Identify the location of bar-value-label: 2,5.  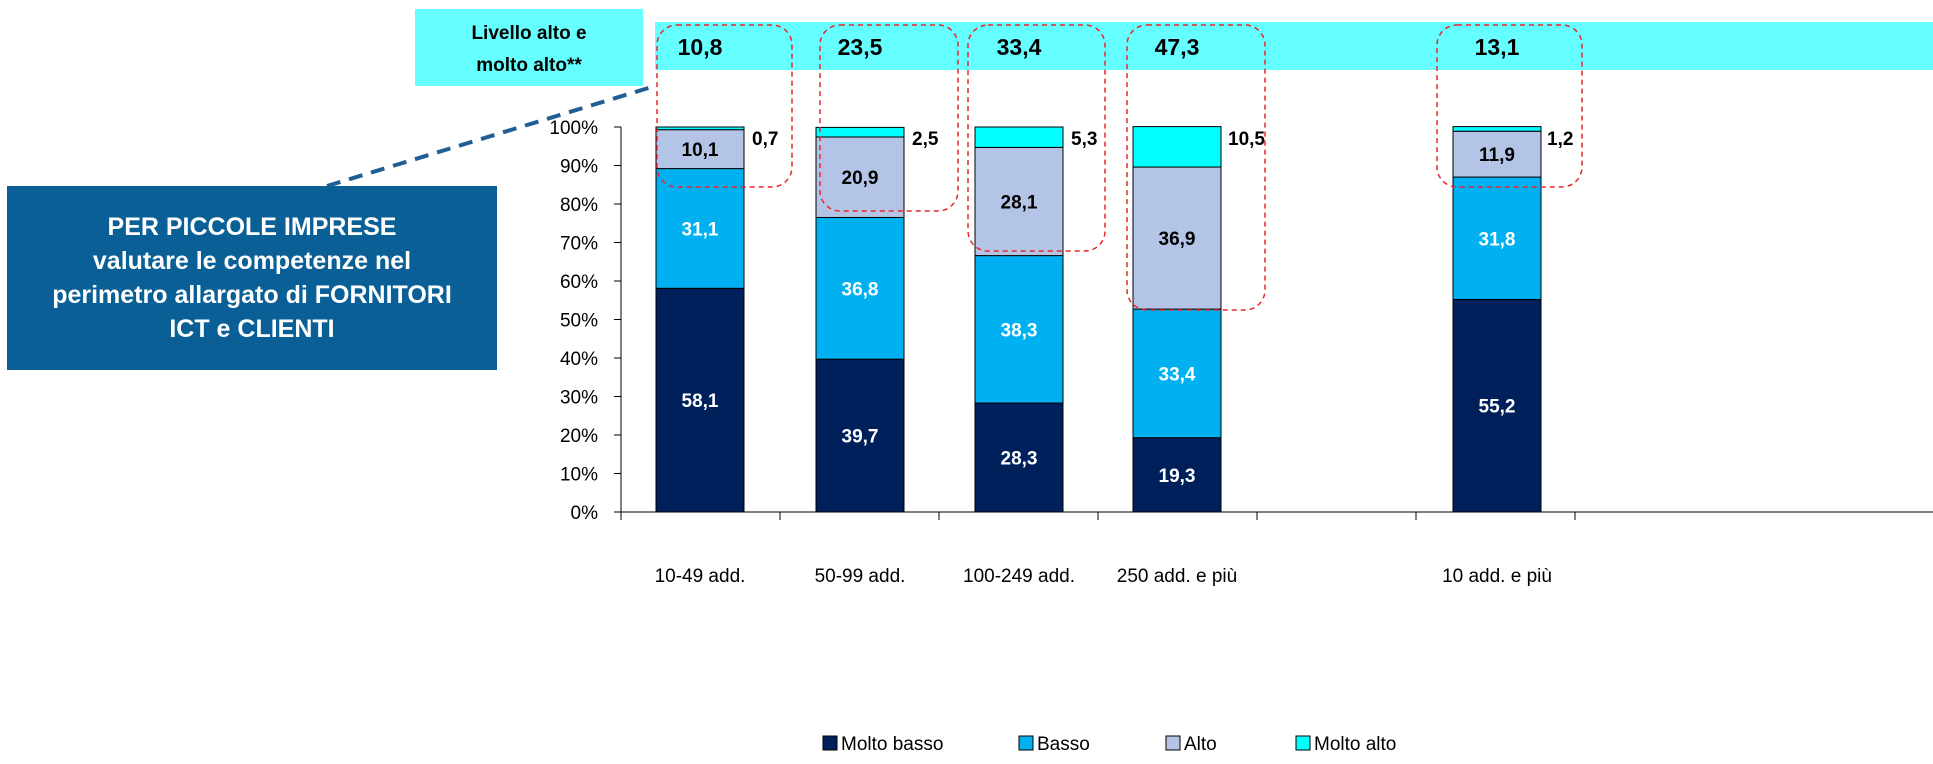
(925, 139).